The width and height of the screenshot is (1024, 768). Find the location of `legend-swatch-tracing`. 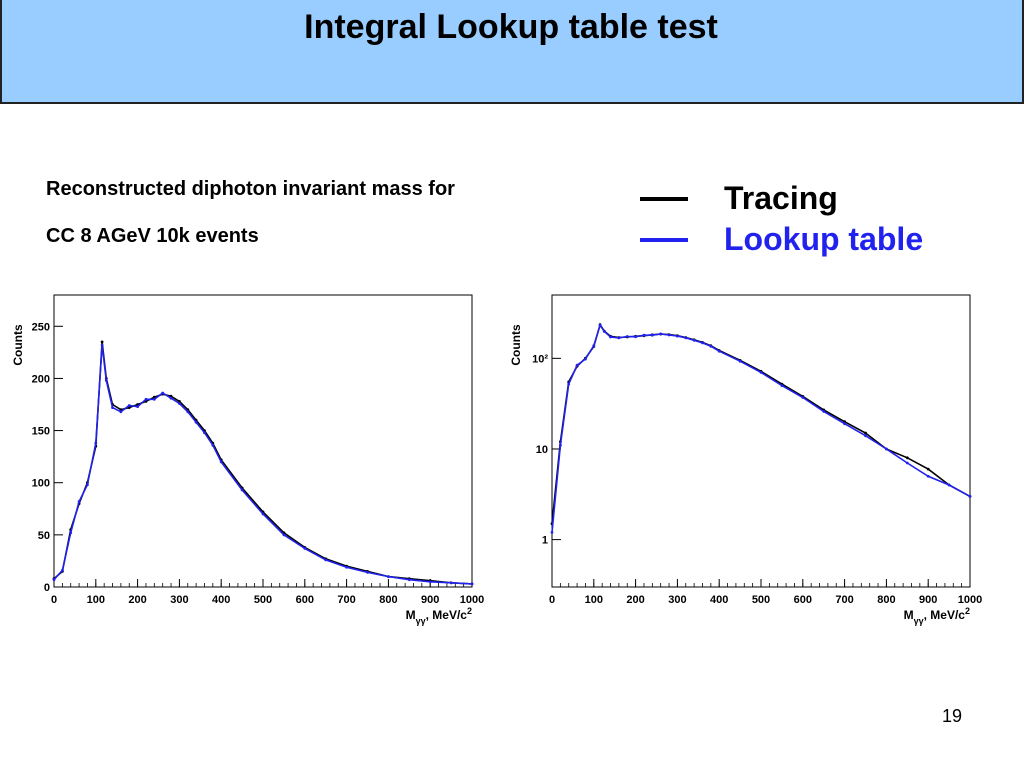

legend-swatch-tracing is located at coordinates (664, 198).